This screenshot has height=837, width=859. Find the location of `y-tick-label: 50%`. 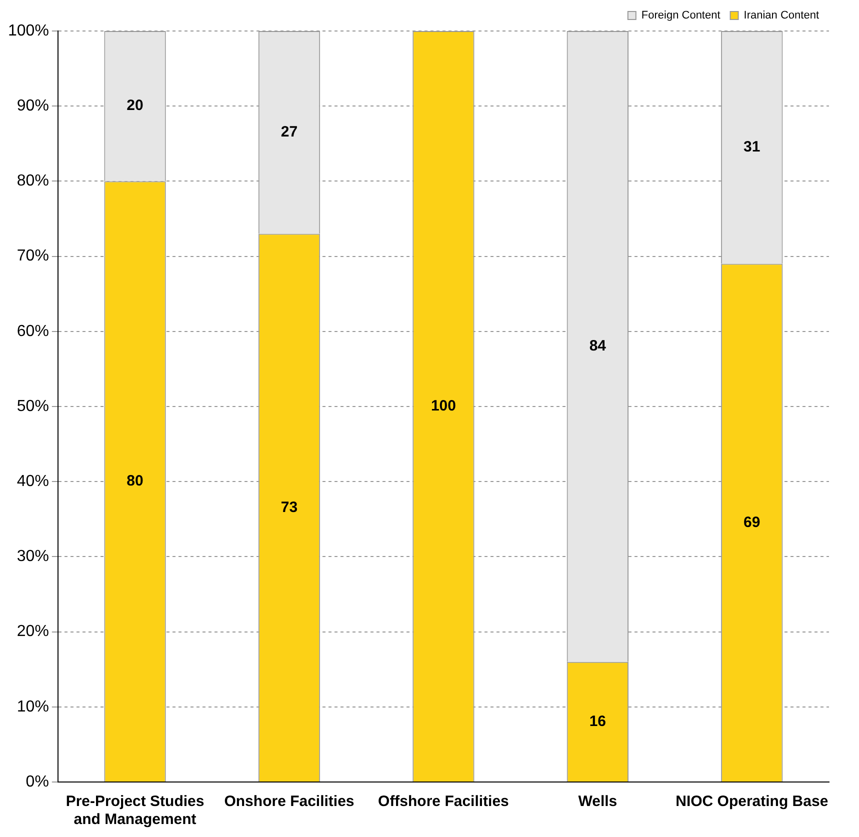

y-tick-label: 50% is located at coordinates (32, 406).